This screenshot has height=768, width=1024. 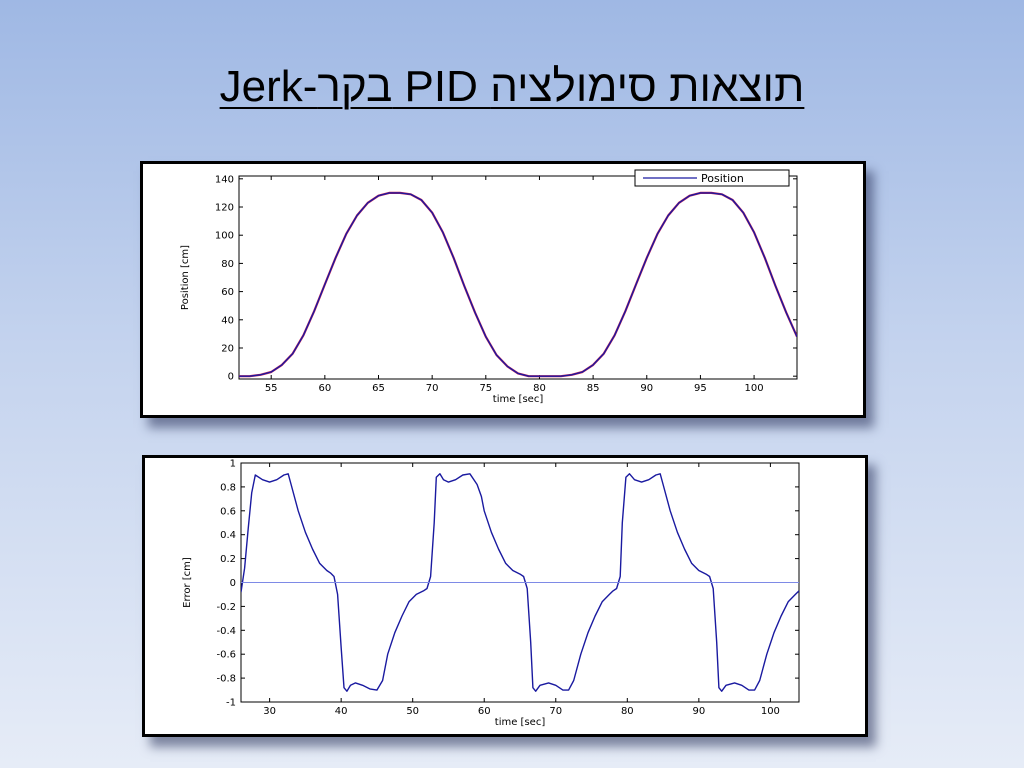 I want to click on legend-entry: Position, so click(x=722, y=178).